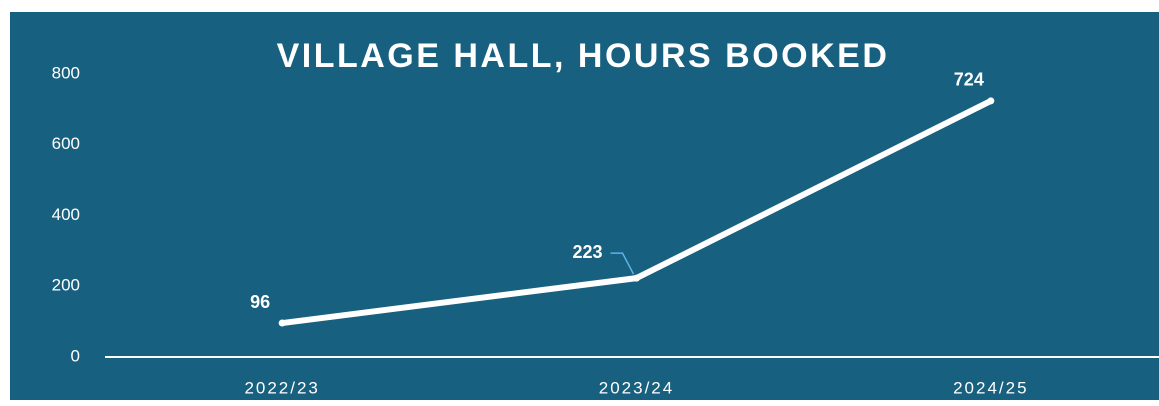 The width and height of the screenshot is (1159, 406). What do you see at coordinates (66, 214) in the screenshot?
I see `y-tick-label: 400` at bounding box center [66, 214].